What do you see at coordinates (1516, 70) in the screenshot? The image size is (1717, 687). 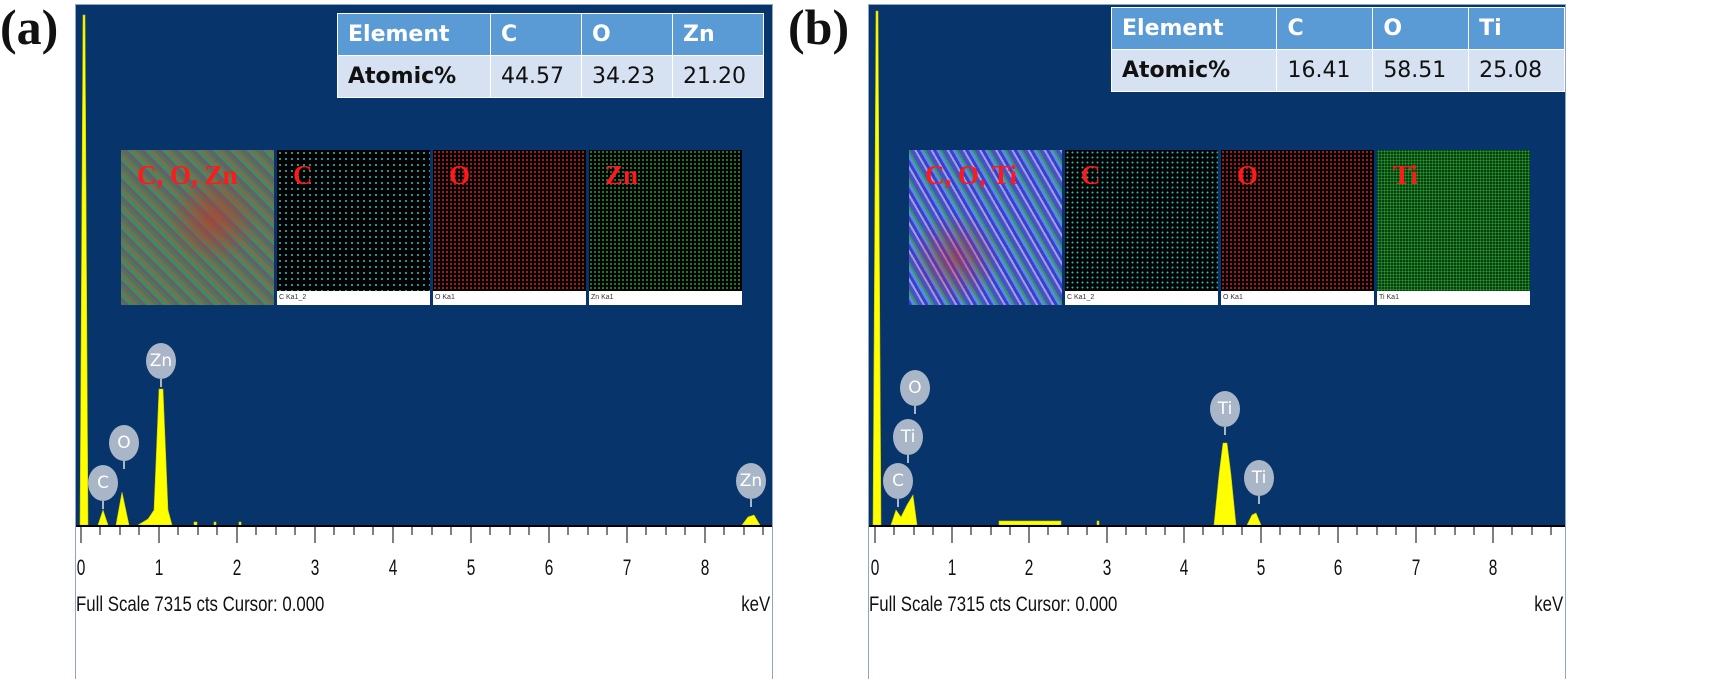 I see `table-value-ti: 25.08` at bounding box center [1516, 70].